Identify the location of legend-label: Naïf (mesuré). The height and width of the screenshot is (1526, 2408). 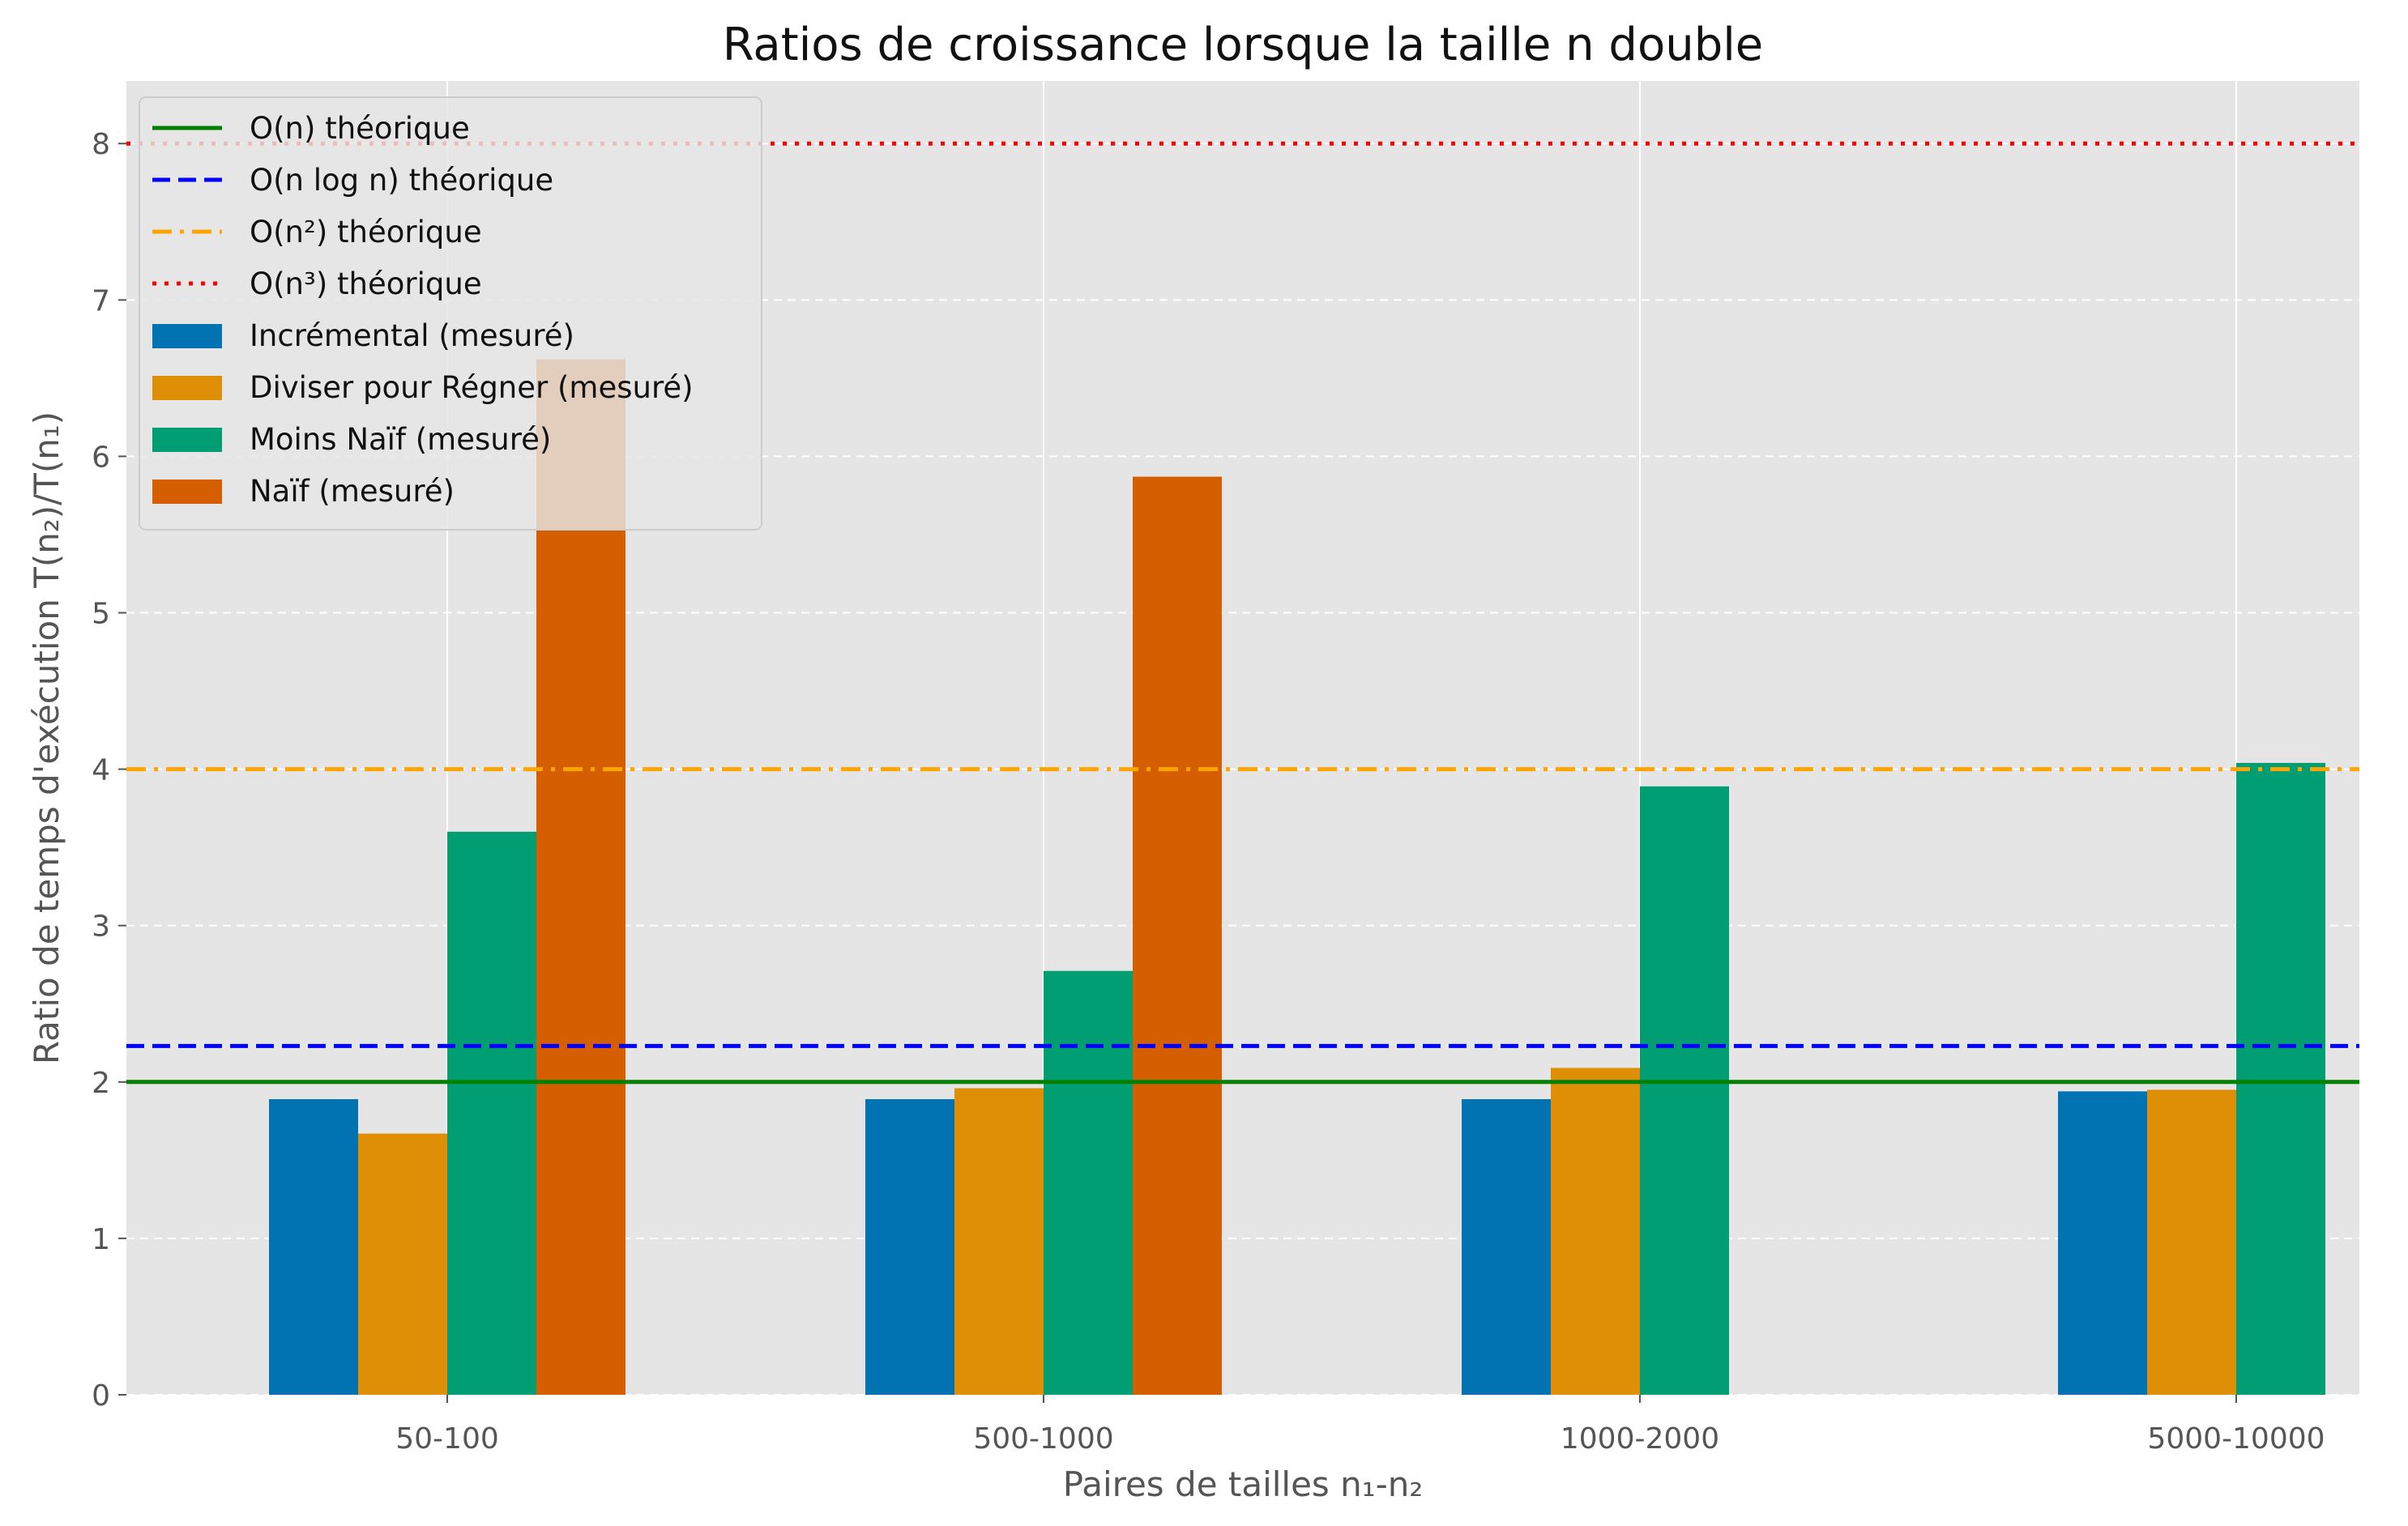
(352, 491).